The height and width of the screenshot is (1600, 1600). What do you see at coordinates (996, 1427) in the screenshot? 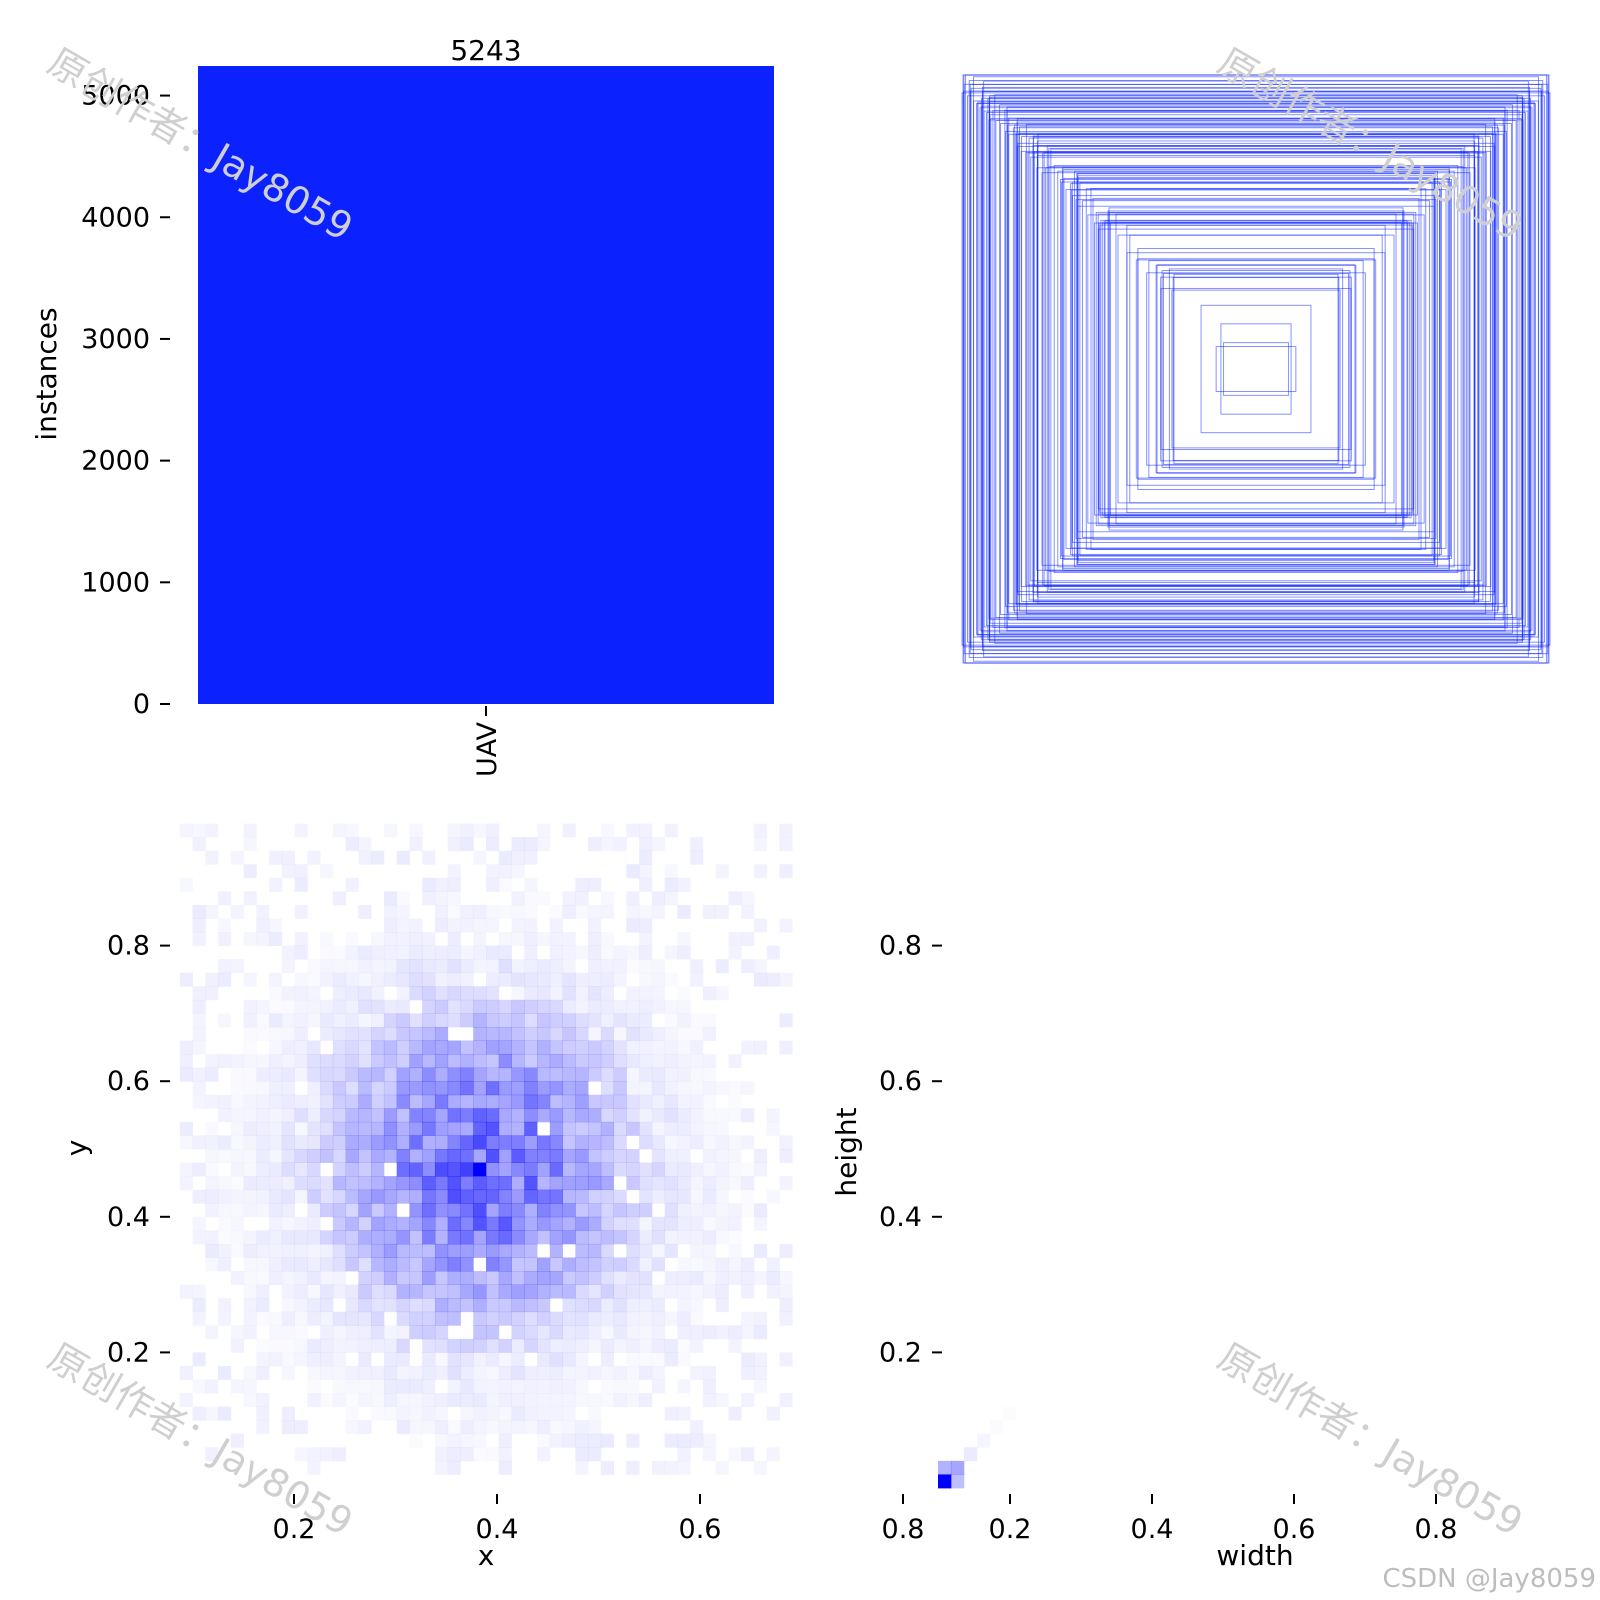
I see `wh-heat-cell` at bounding box center [996, 1427].